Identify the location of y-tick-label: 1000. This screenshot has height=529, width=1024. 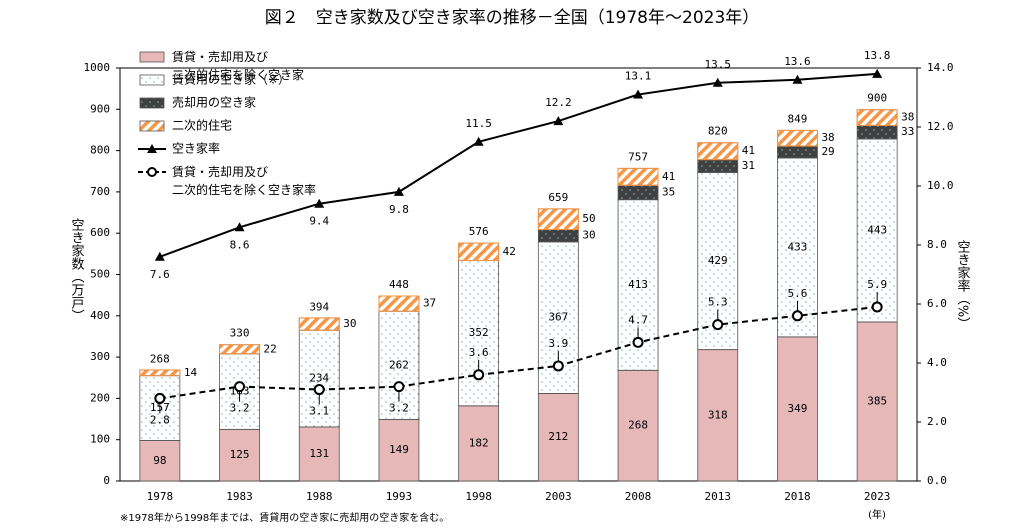
(97, 67).